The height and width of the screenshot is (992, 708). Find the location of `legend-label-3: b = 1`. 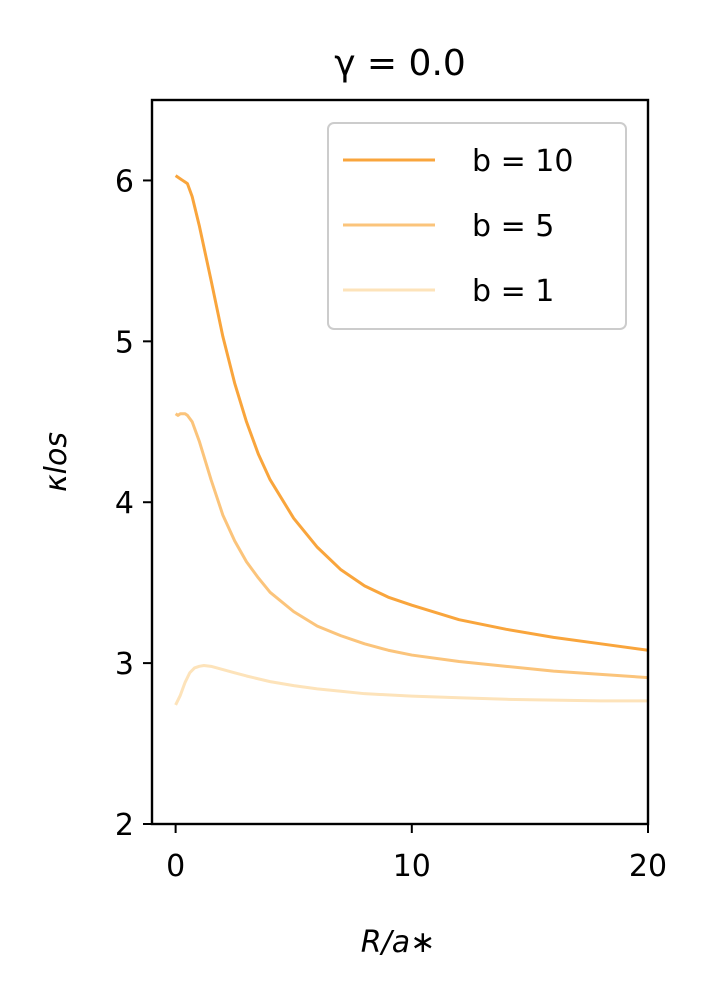

legend-label-3: b = 1 is located at coordinates (513, 291).